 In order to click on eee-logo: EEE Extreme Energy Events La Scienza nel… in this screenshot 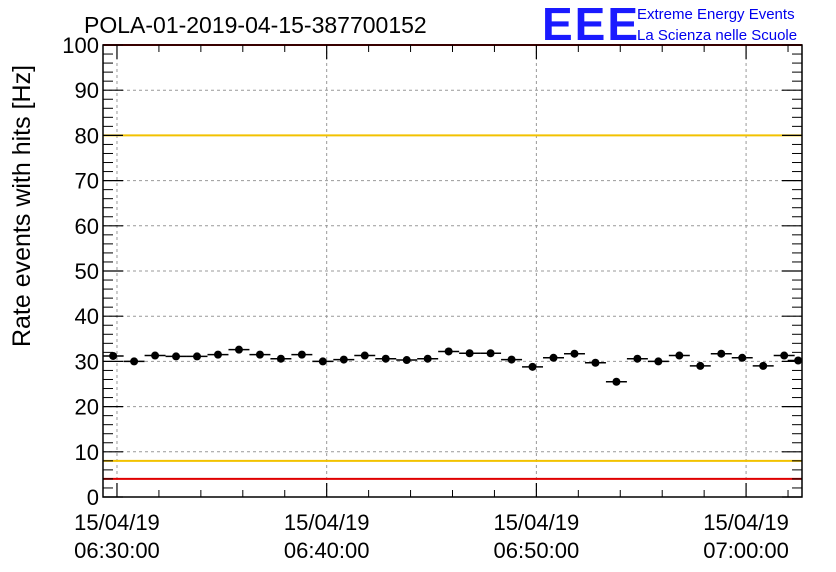, I will do `click(669, 25)`.